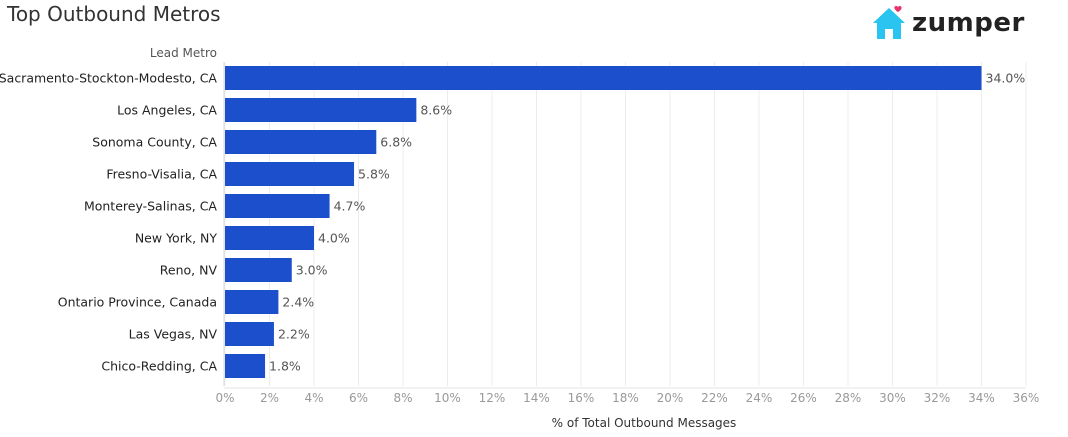 The width and height of the screenshot is (1068, 437). I want to click on category-label: Ontario Province, Canada, so click(137, 302).